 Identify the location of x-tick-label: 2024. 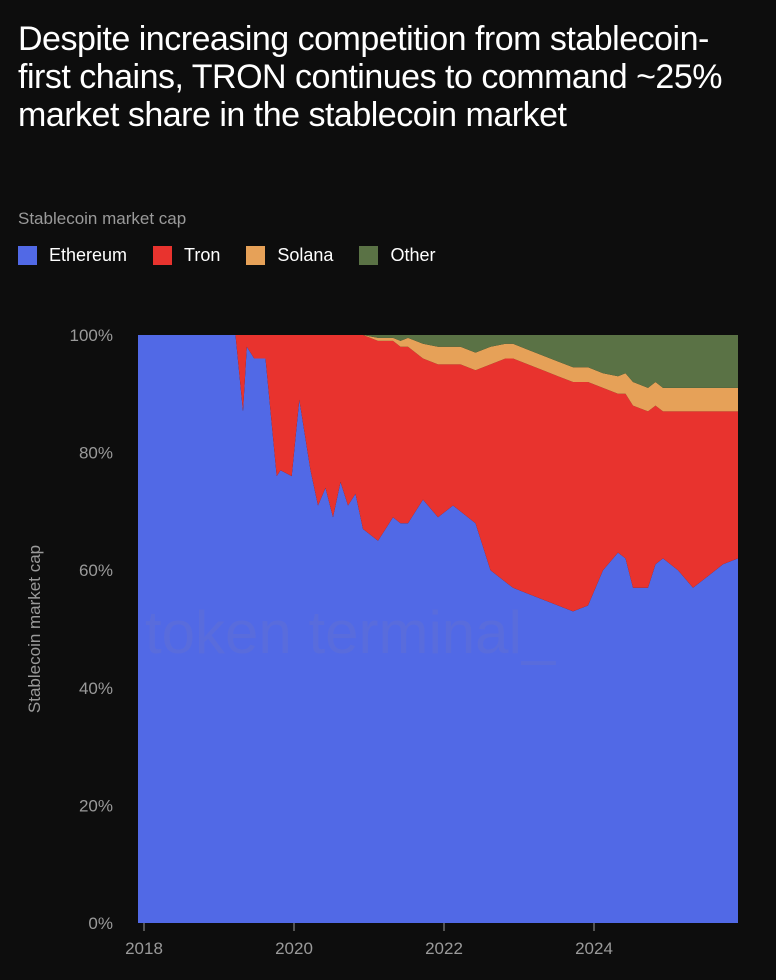
(594, 948).